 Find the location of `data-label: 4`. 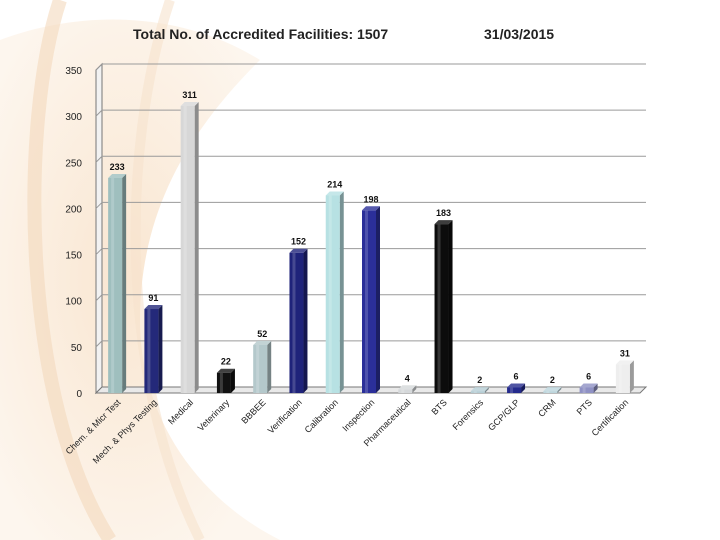

data-label: 4 is located at coordinates (407, 378).